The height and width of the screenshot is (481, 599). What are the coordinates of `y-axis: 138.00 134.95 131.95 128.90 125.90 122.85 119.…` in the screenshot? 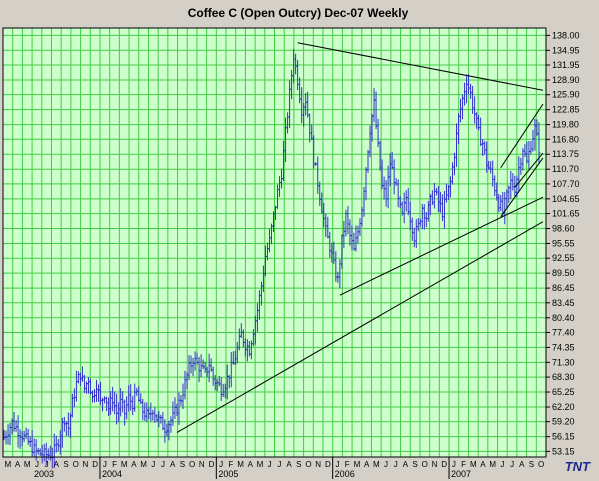 It's located at (563, 243).